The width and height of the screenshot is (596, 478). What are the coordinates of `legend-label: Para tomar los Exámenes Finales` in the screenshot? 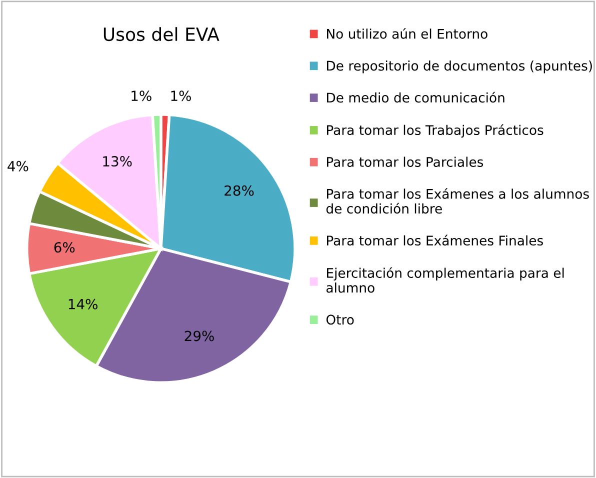 It's located at (435, 240).